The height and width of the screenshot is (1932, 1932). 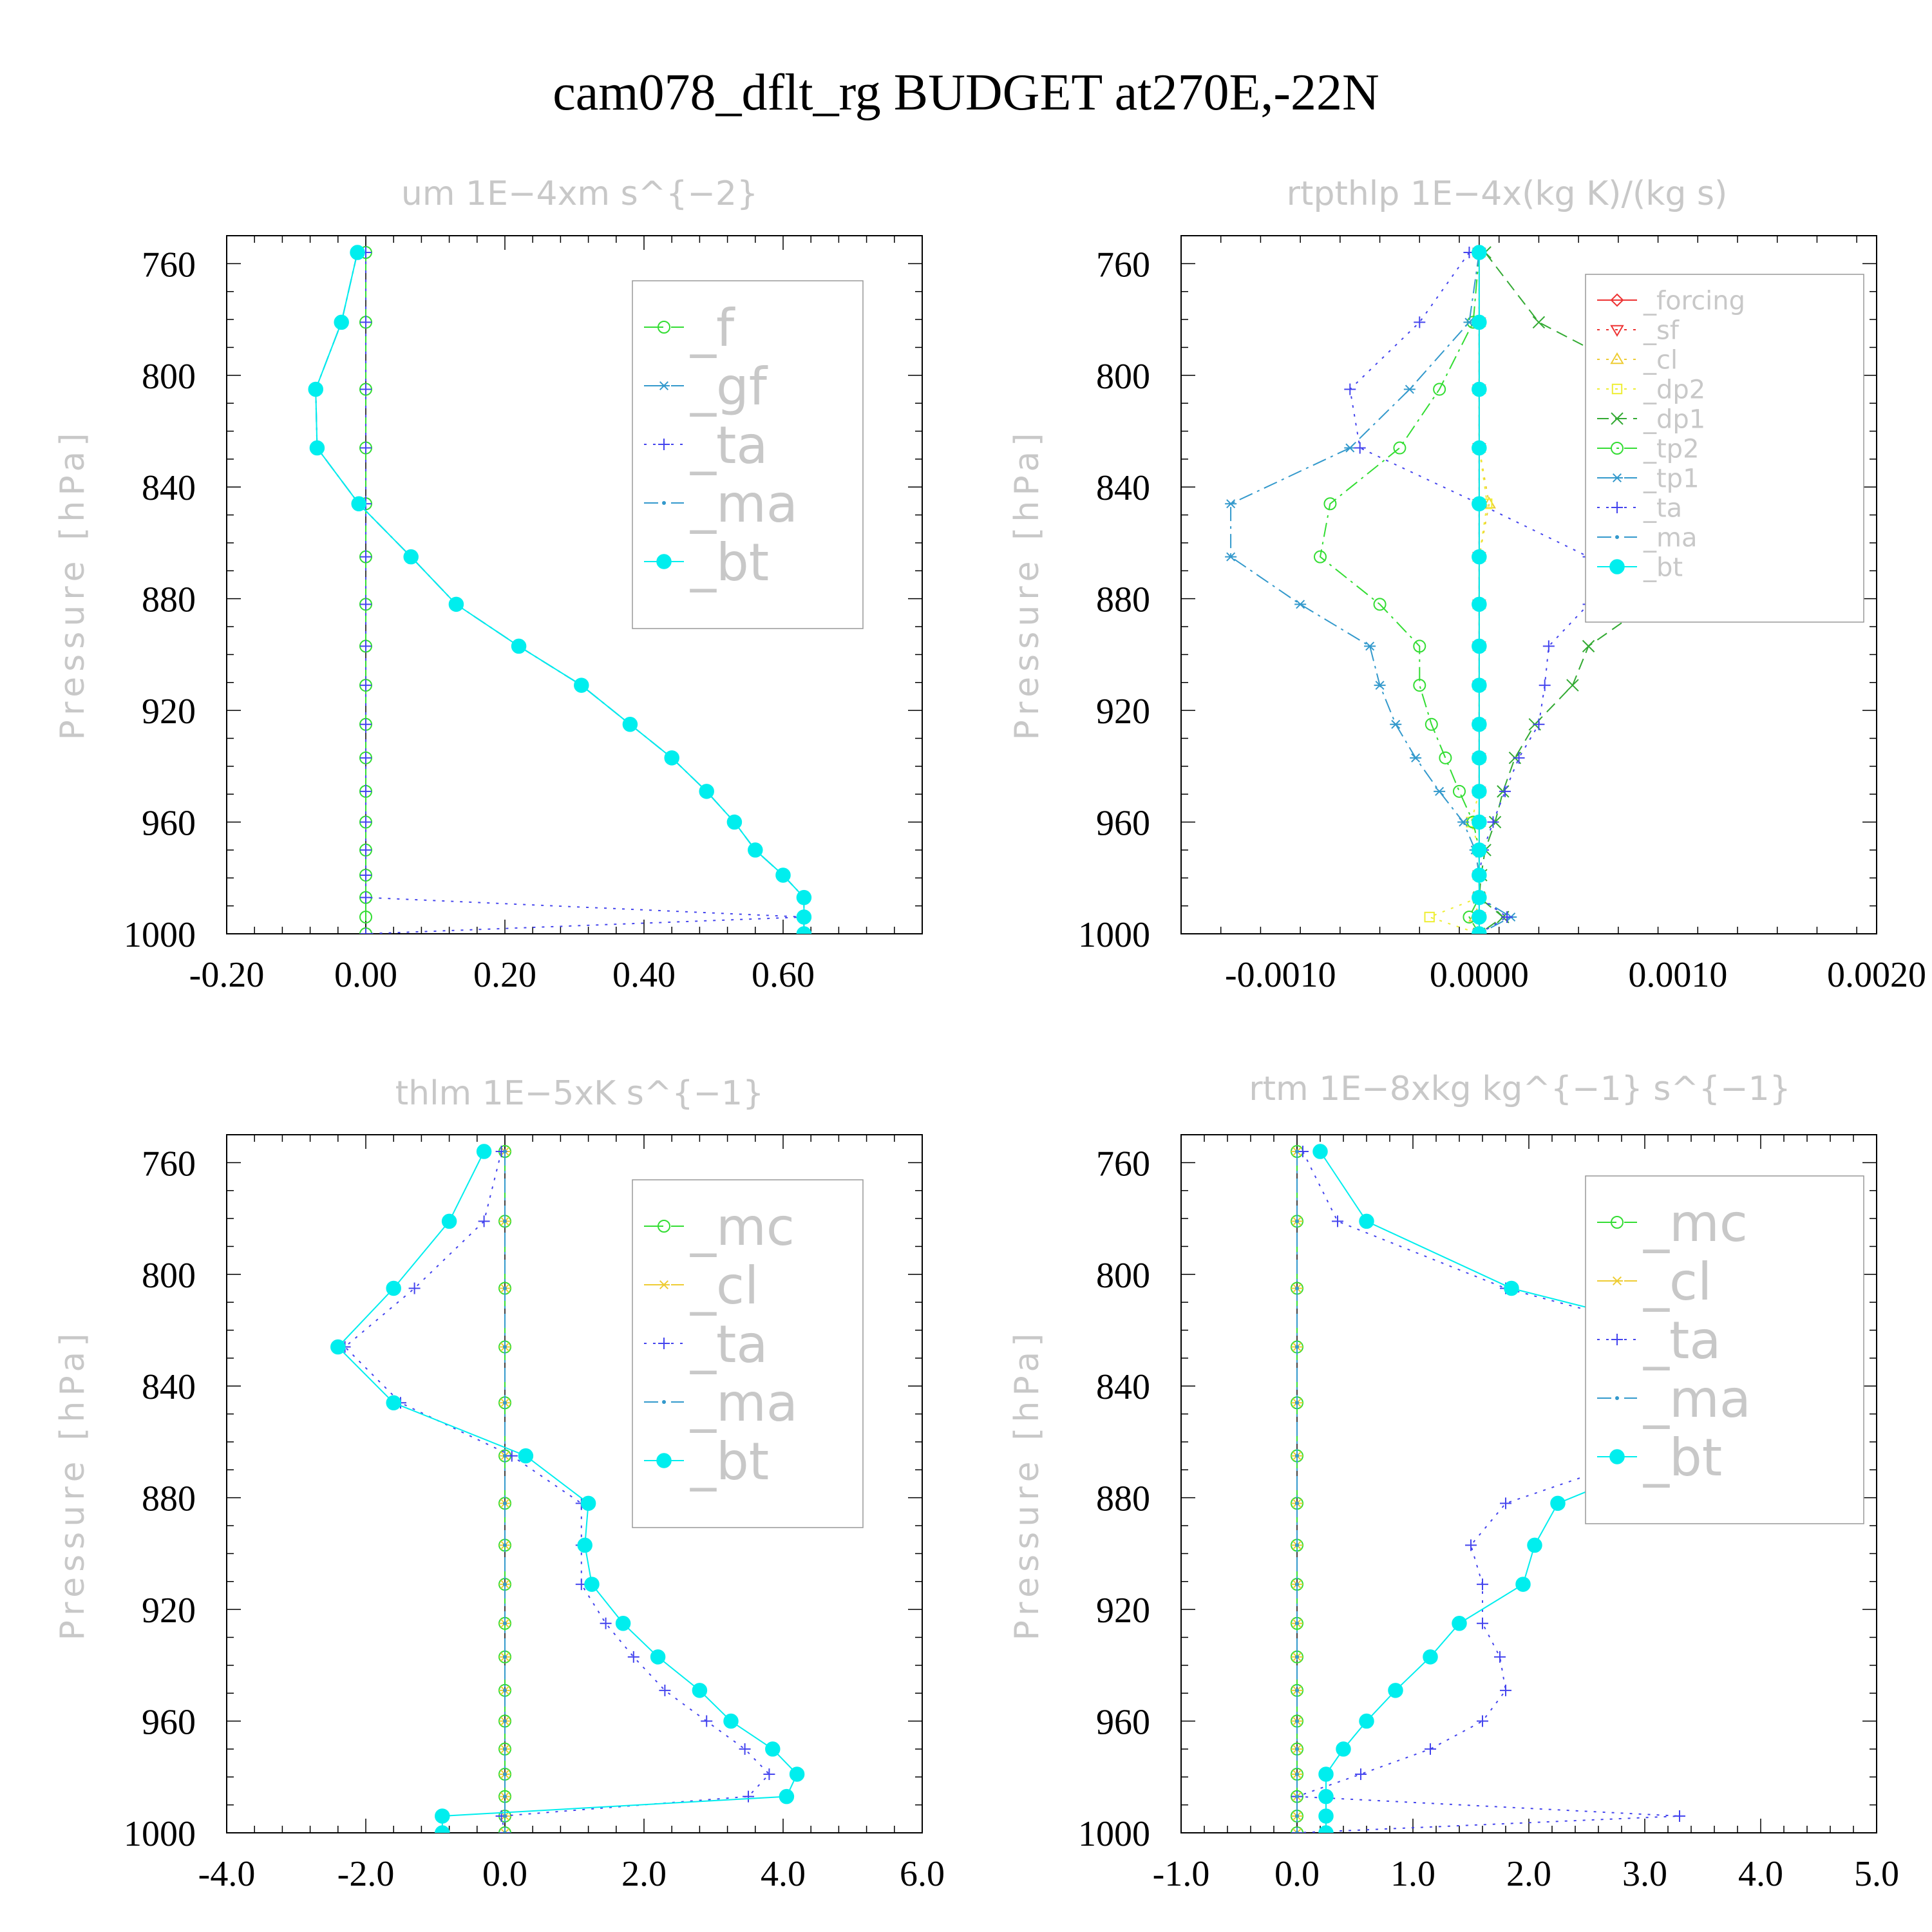 I want to click on ylabel-rtpthlp: Pressure [hPa], so click(x=1027, y=585).